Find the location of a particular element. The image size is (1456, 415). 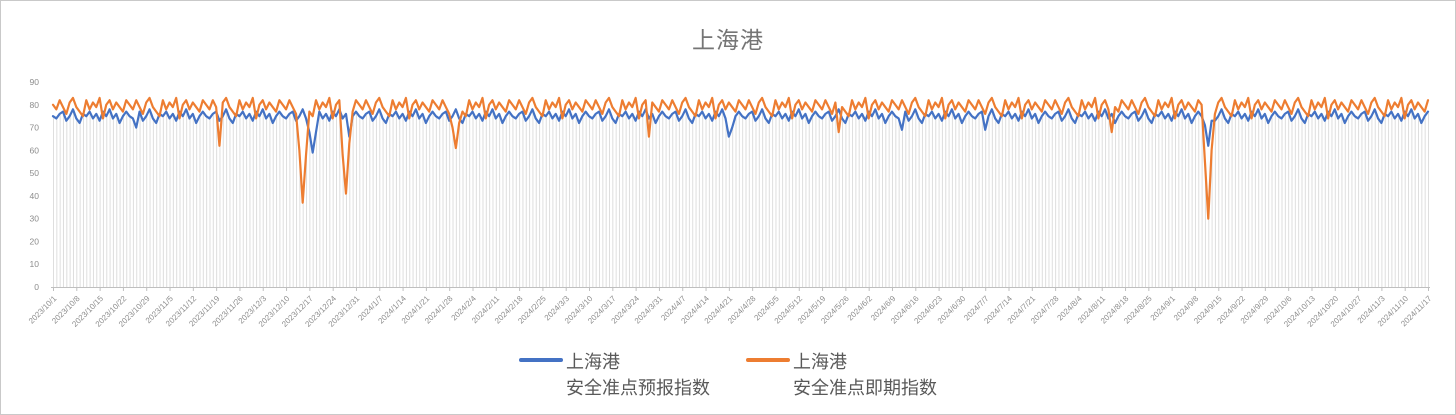

y-tick-label: 60 is located at coordinates (35, 150).